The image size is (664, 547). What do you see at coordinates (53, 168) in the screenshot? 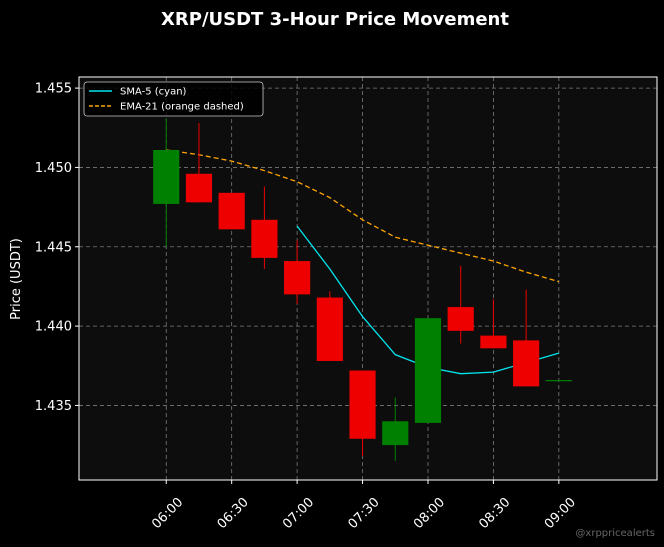
I see `y-tick-label: 1.450` at bounding box center [53, 168].